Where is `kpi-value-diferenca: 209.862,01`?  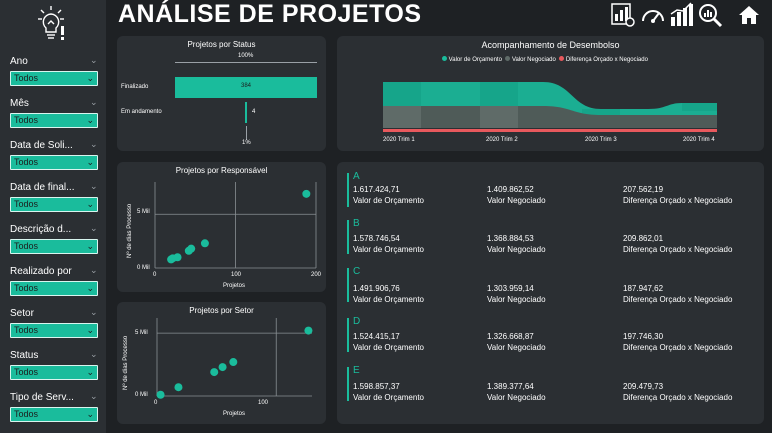
kpi-value-diferenca: 209.862,01 is located at coordinates (643, 238).